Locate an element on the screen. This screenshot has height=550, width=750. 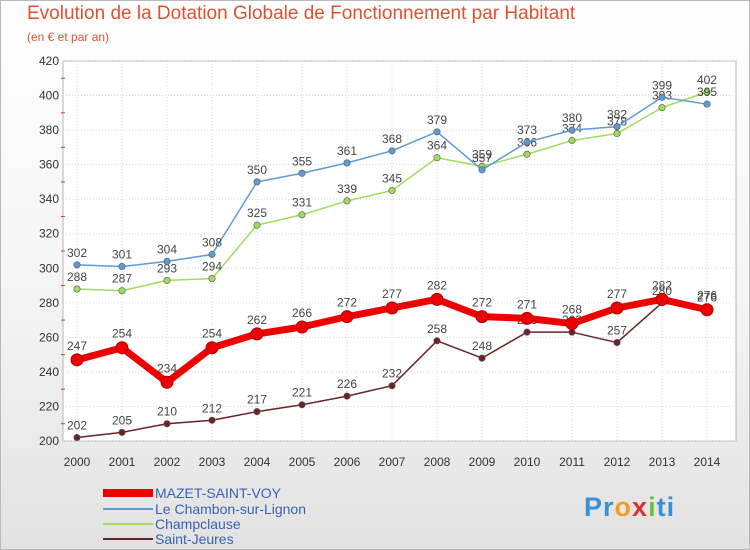
x-tick-label: 2006 is located at coordinates (347, 462).